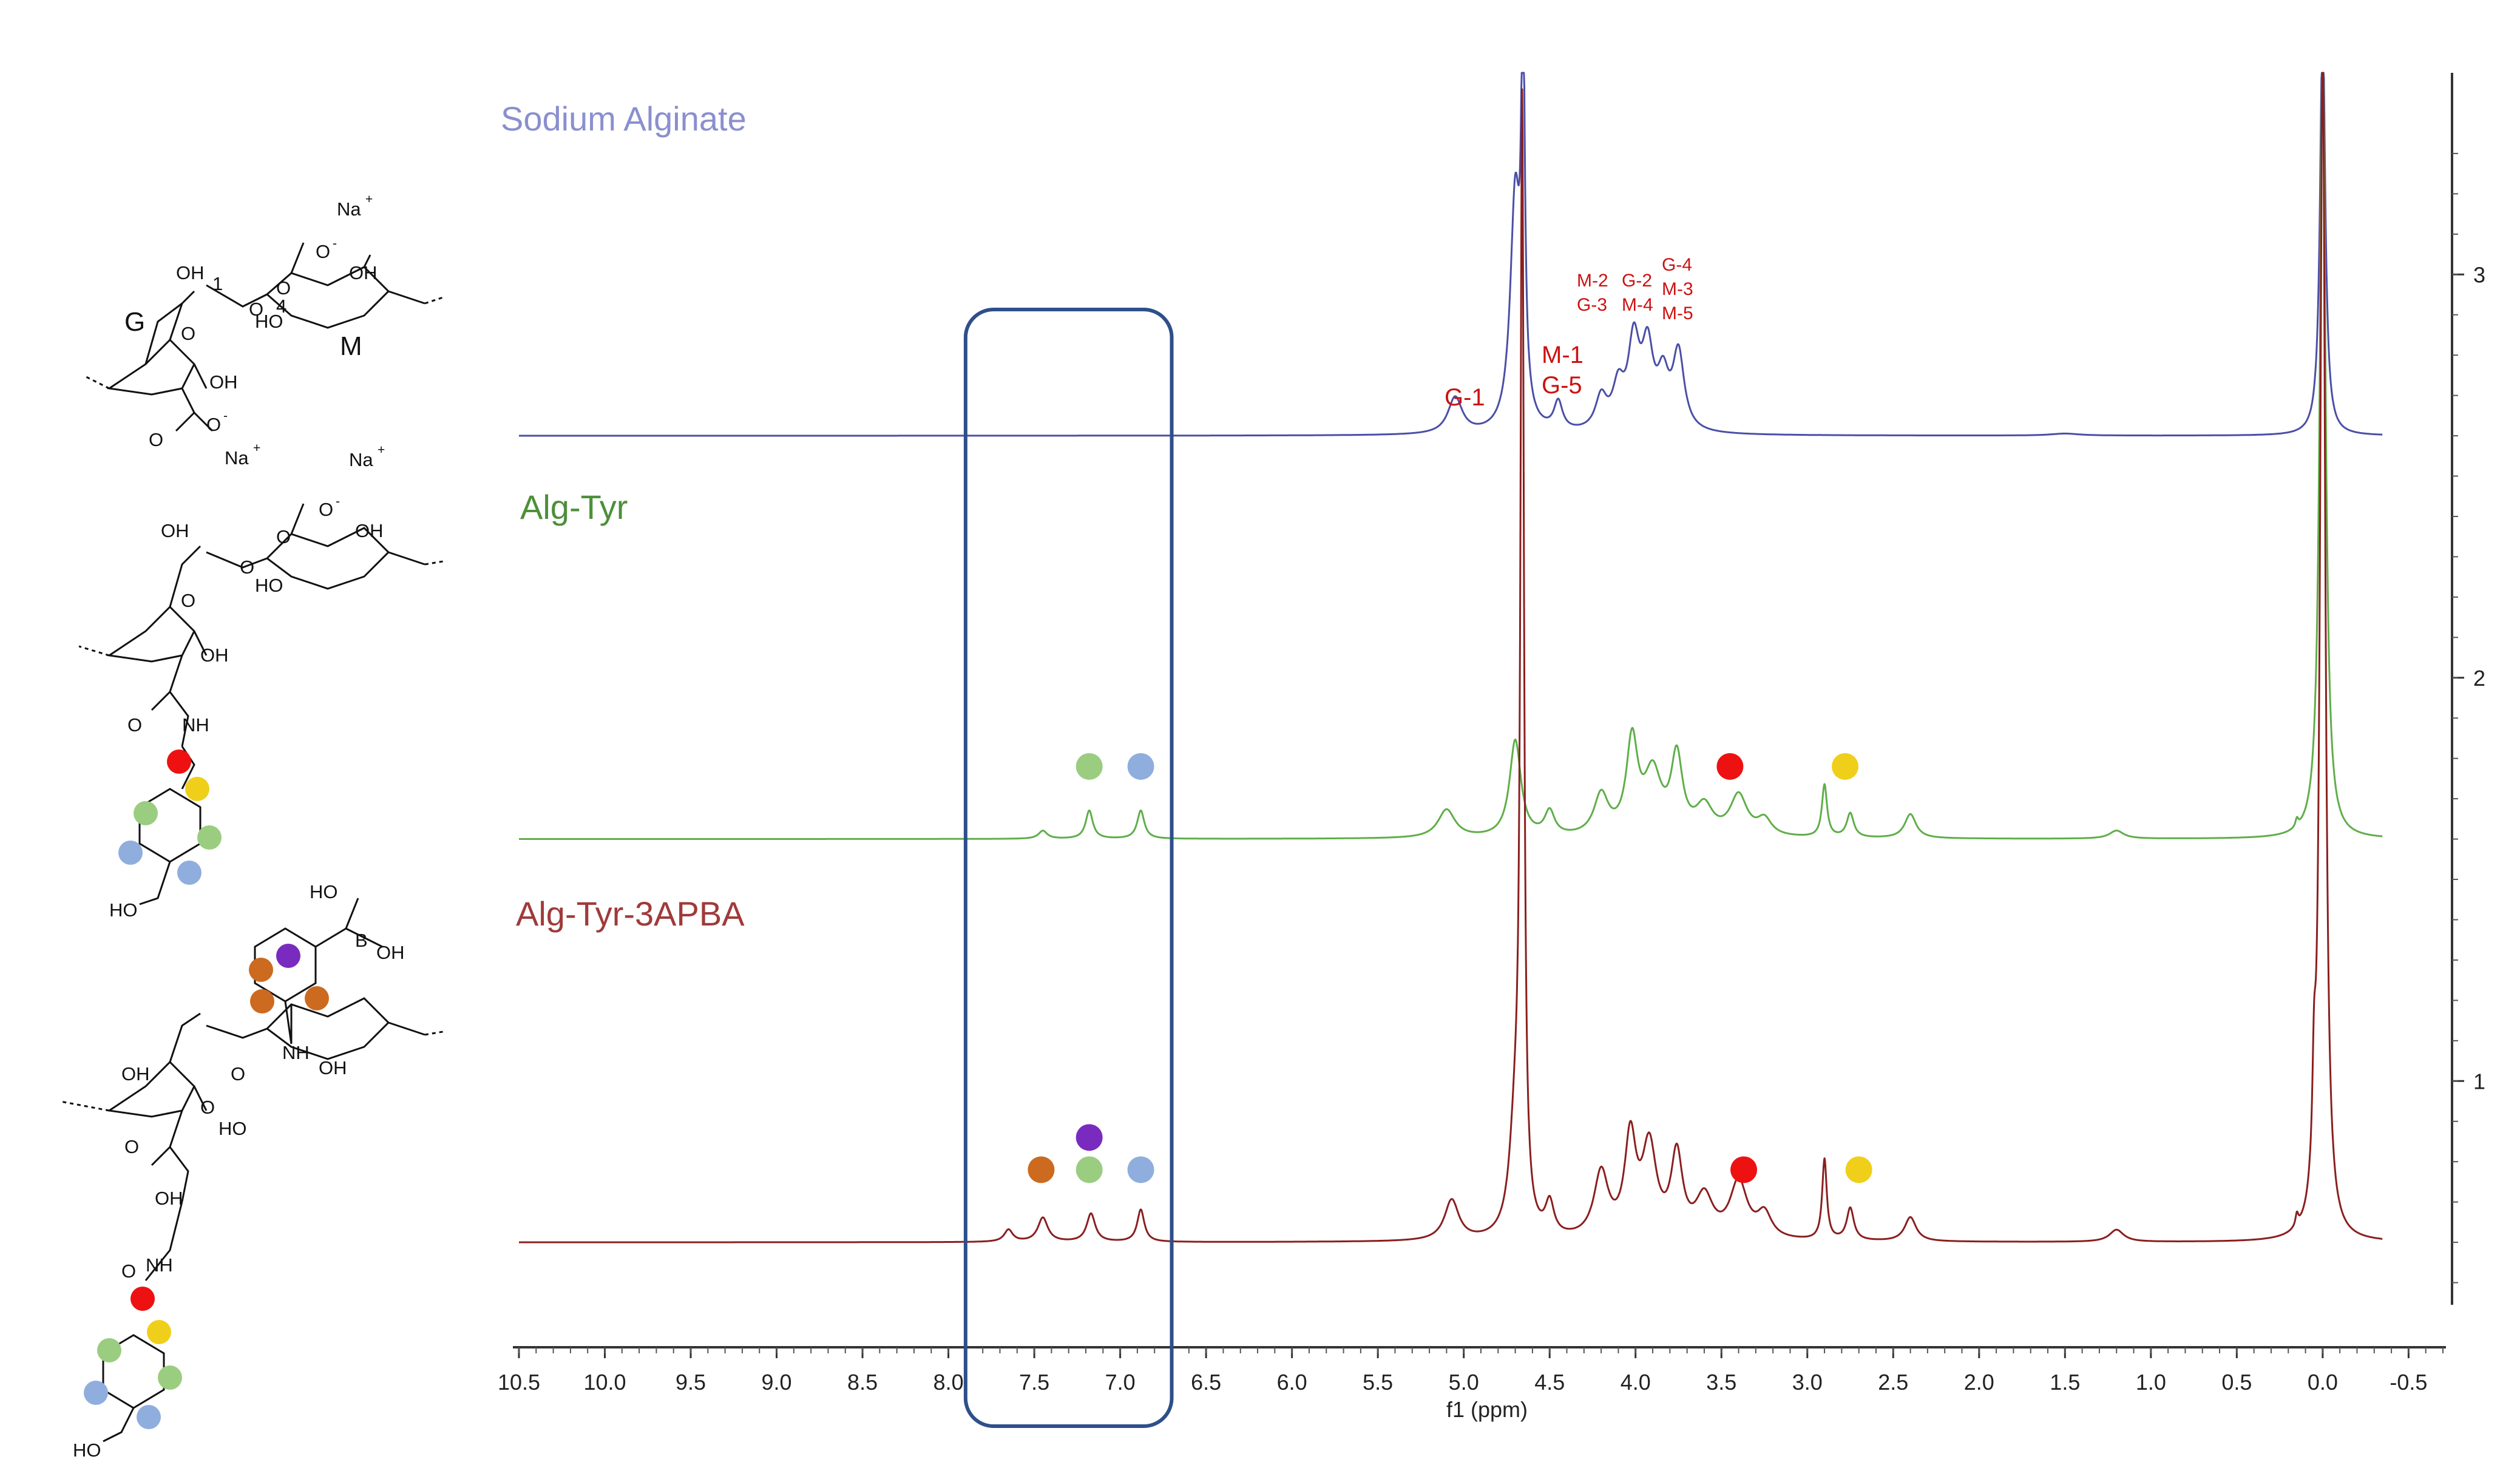  Describe the element at coordinates (1464, 1382) in the screenshot. I see `x-tick-label: 5.0` at that location.